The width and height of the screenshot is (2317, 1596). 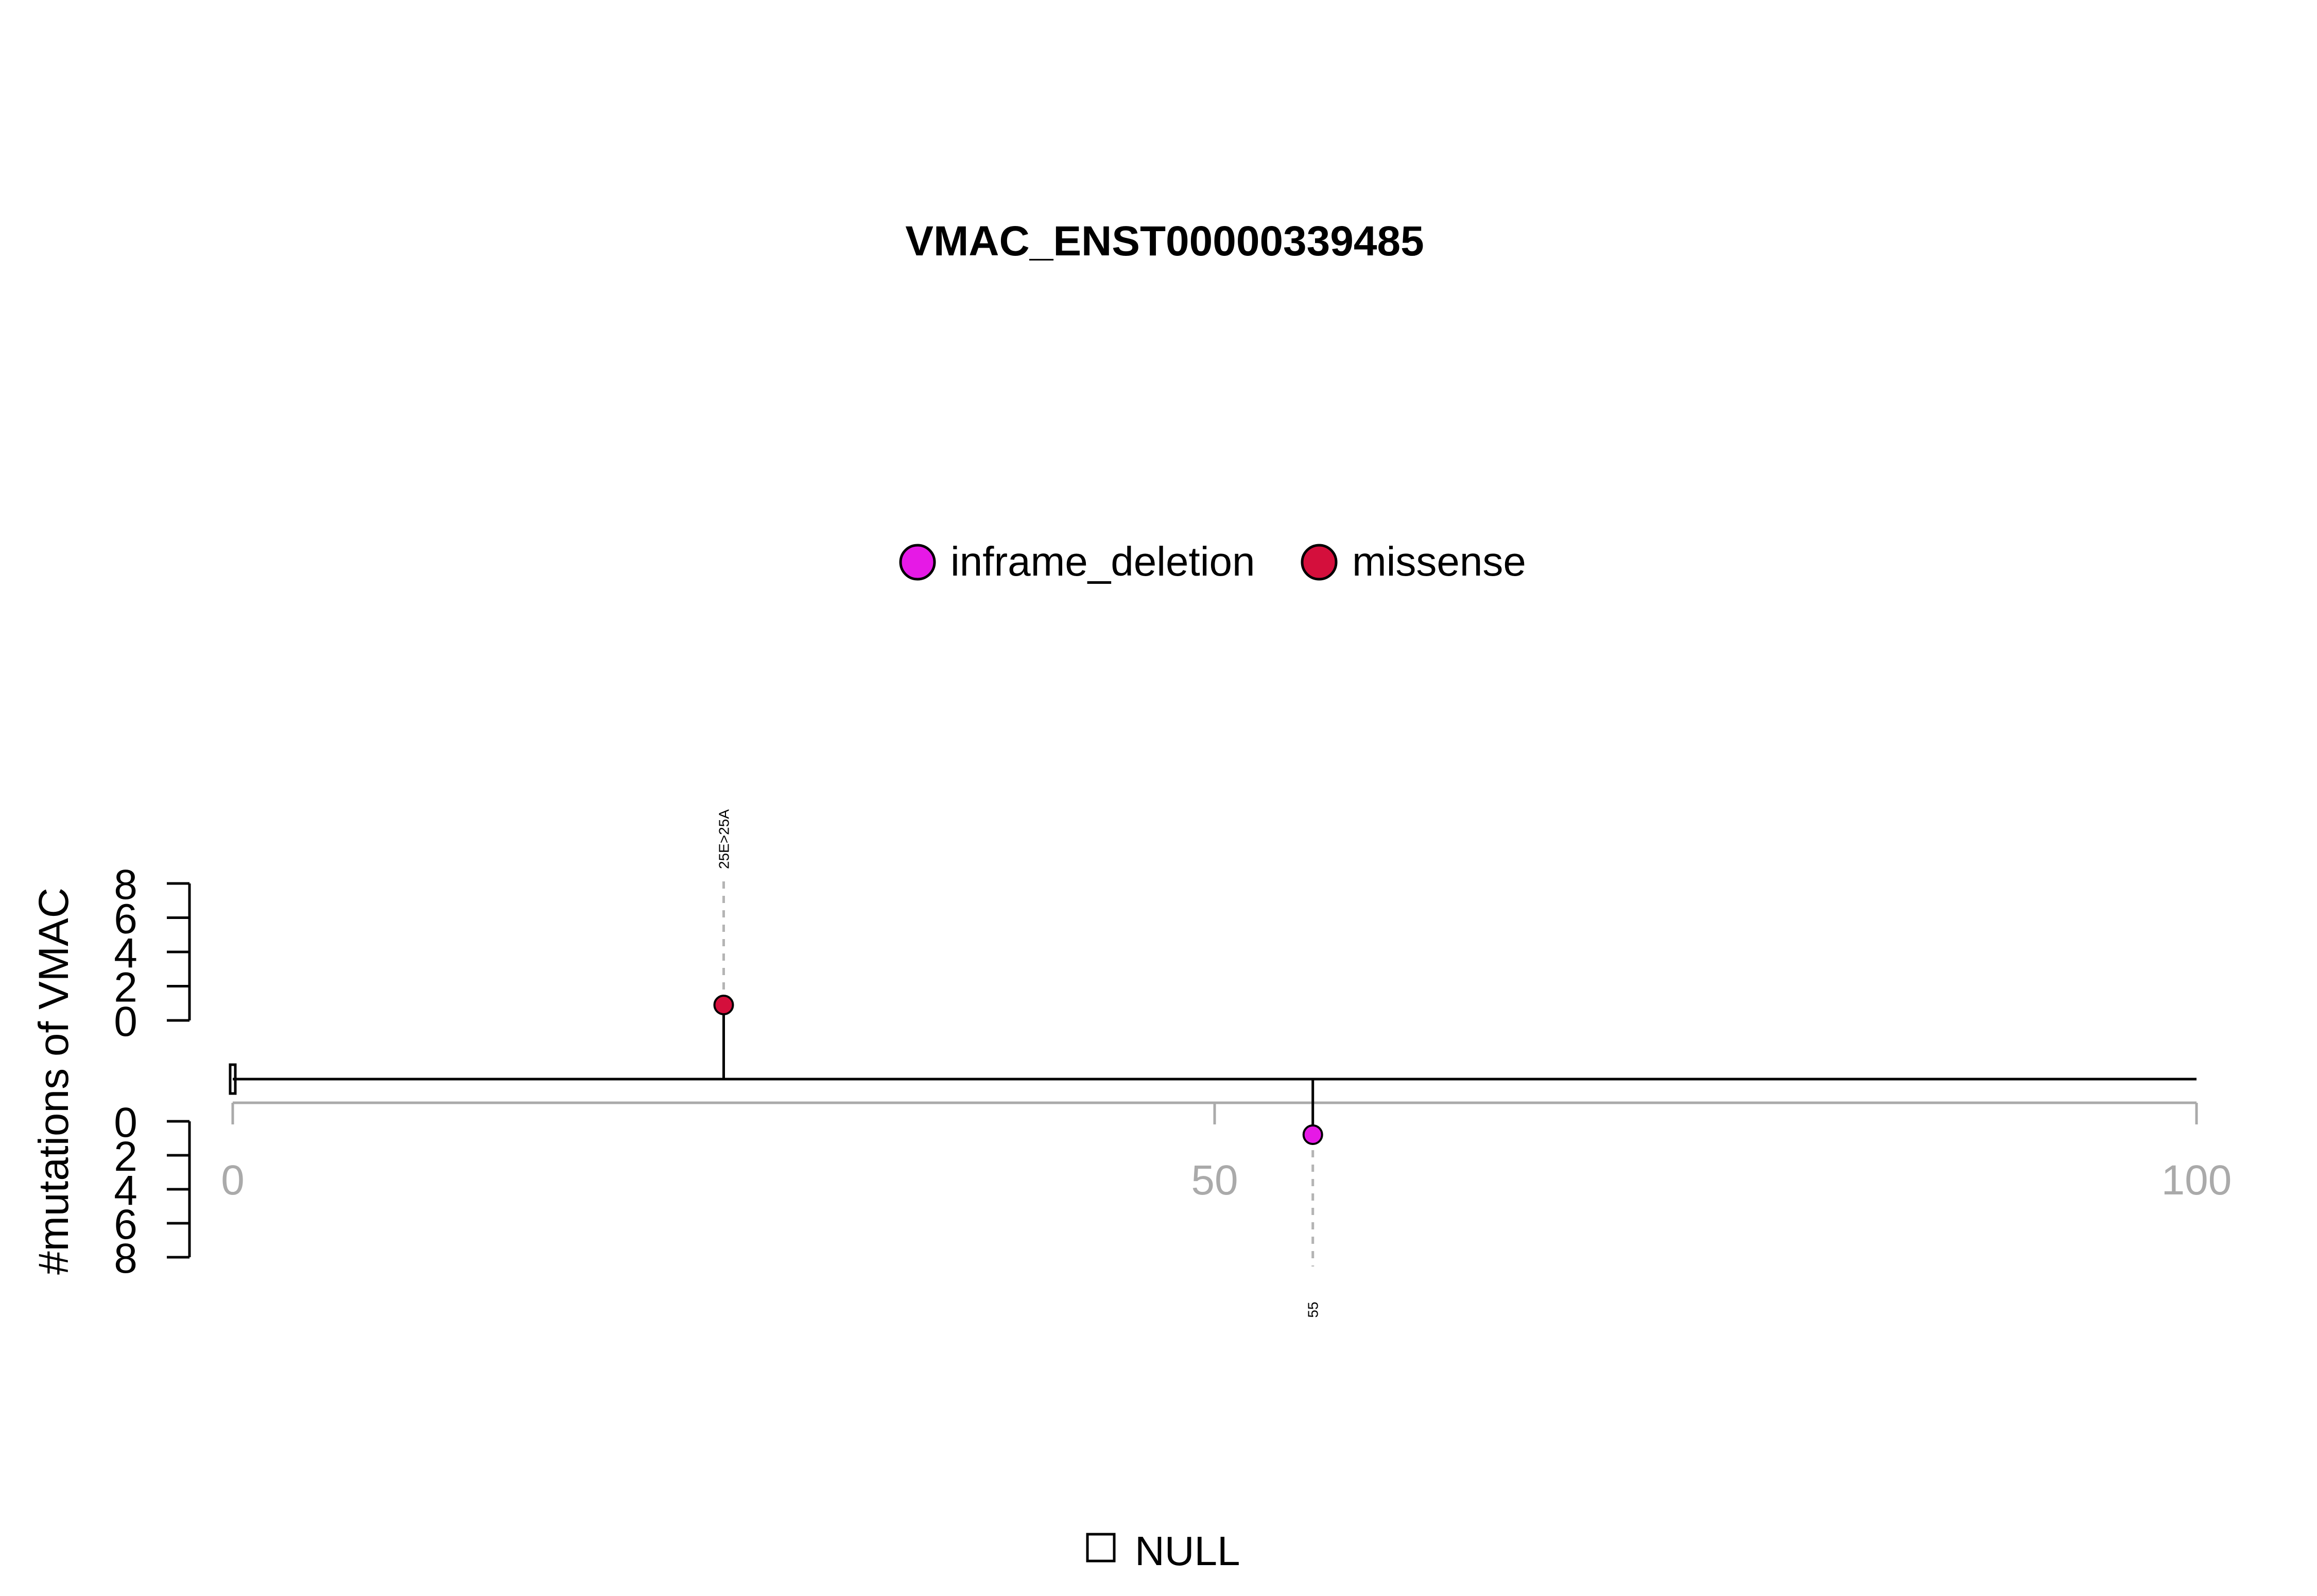 I want to click on domain-legend-label: NULL, so click(x=1187, y=1551).